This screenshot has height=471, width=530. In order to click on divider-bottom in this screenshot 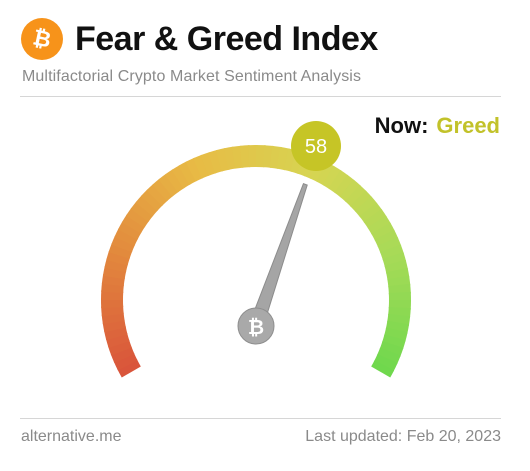, I will do `click(260, 418)`.